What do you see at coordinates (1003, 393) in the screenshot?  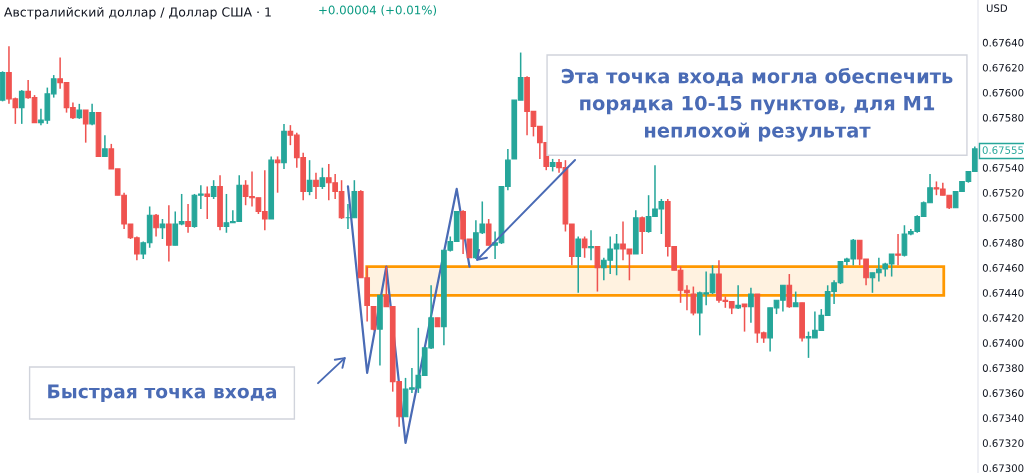 I see `y-tick-label: 0.67360` at bounding box center [1003, 393].